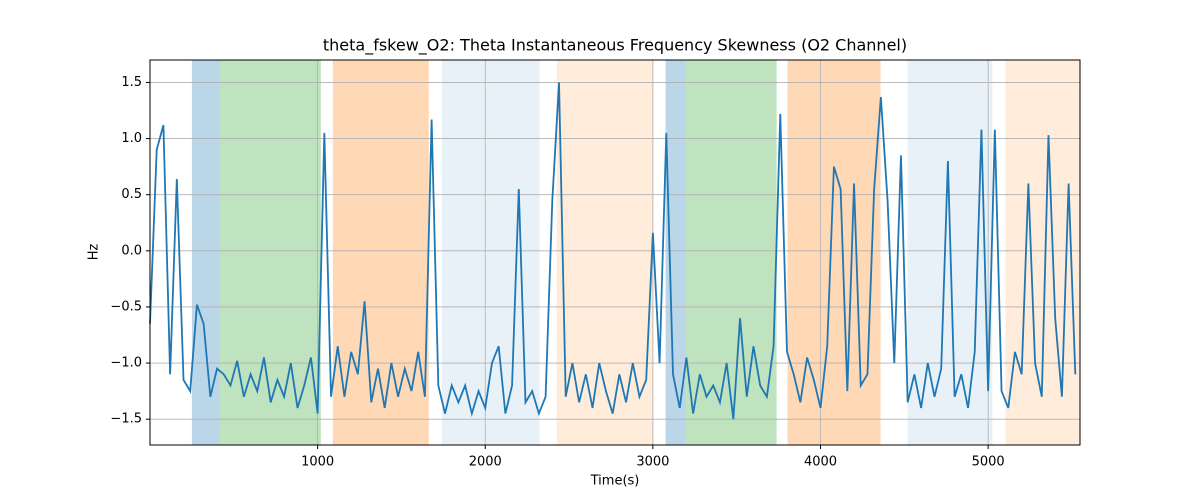  I want to click on x-tick-label: 3000, so click(652, 462).